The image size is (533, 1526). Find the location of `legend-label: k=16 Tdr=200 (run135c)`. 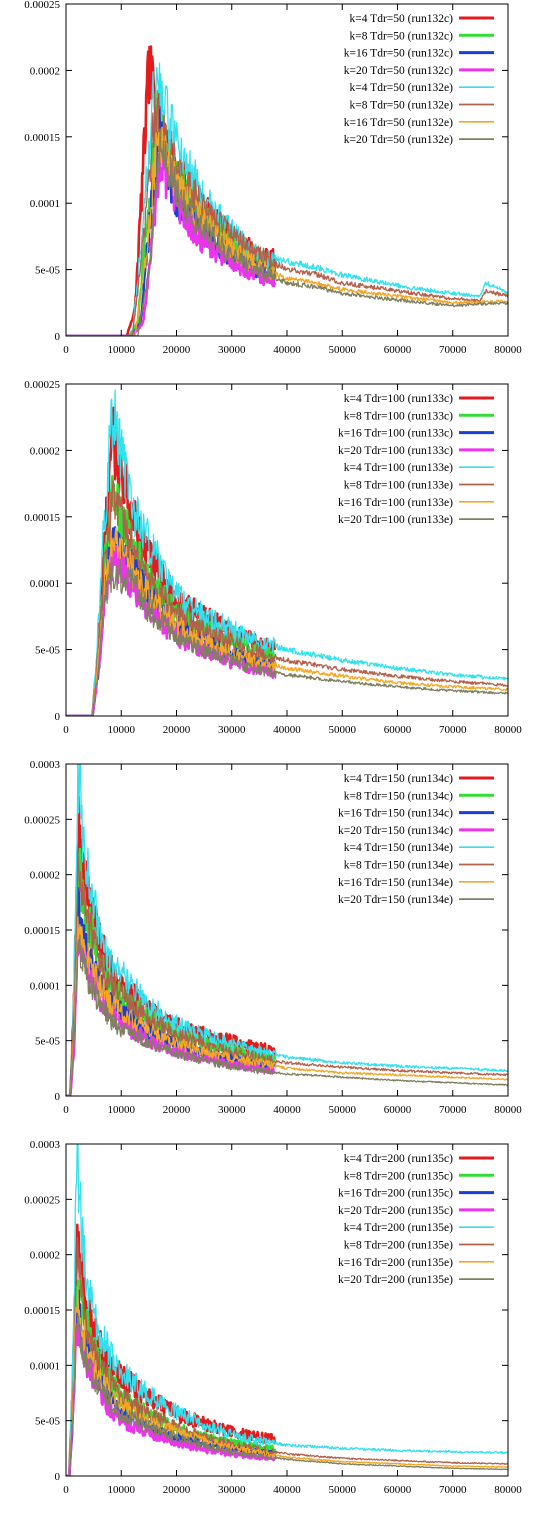

legend-label: k=16 Tdr=200 (run135c) is located at coordinates (395, 1194).